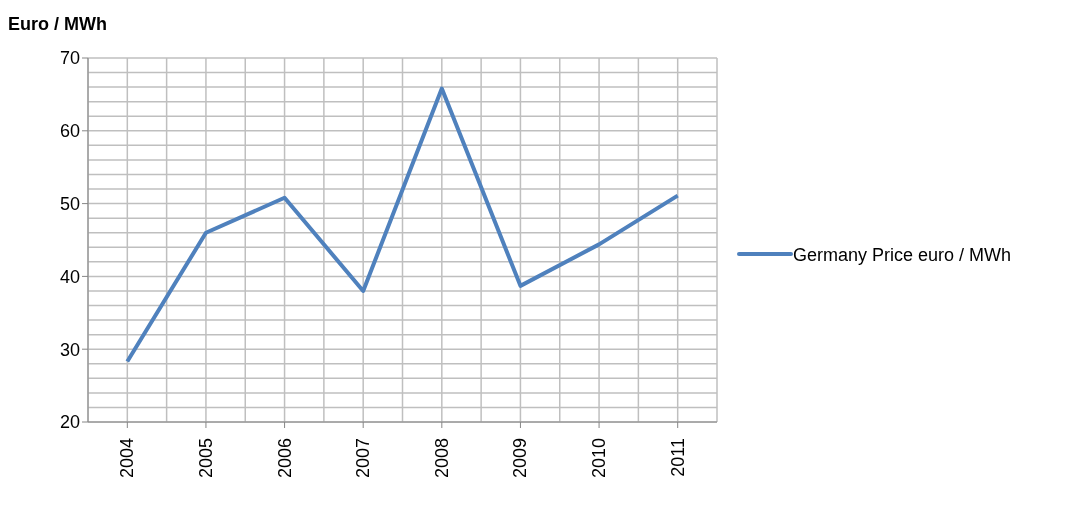 The width and height of the screenshot is (1065, 510). Describe the element at coordinates (69, 349) in the screenshot. I see `y-tick-label: 30` at that location.